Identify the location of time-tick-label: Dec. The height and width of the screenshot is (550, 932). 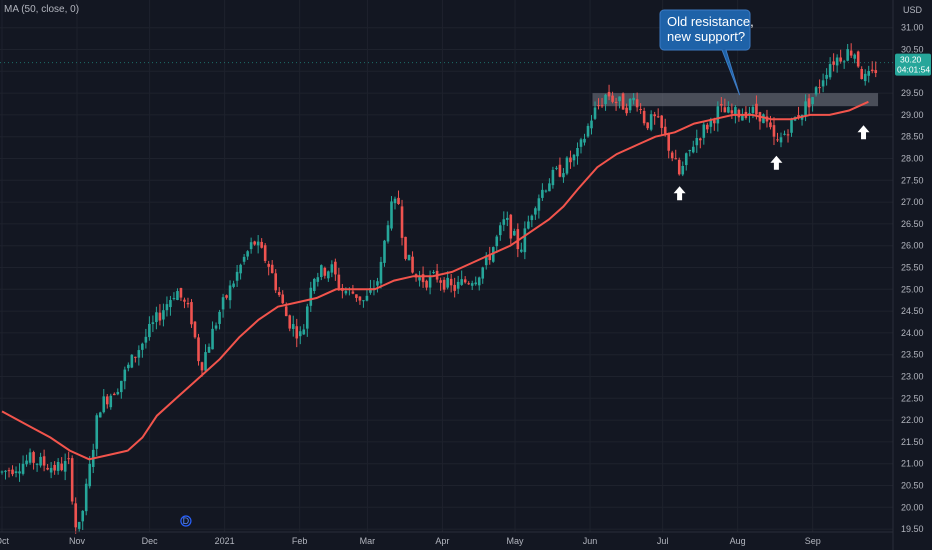
(150, 541).